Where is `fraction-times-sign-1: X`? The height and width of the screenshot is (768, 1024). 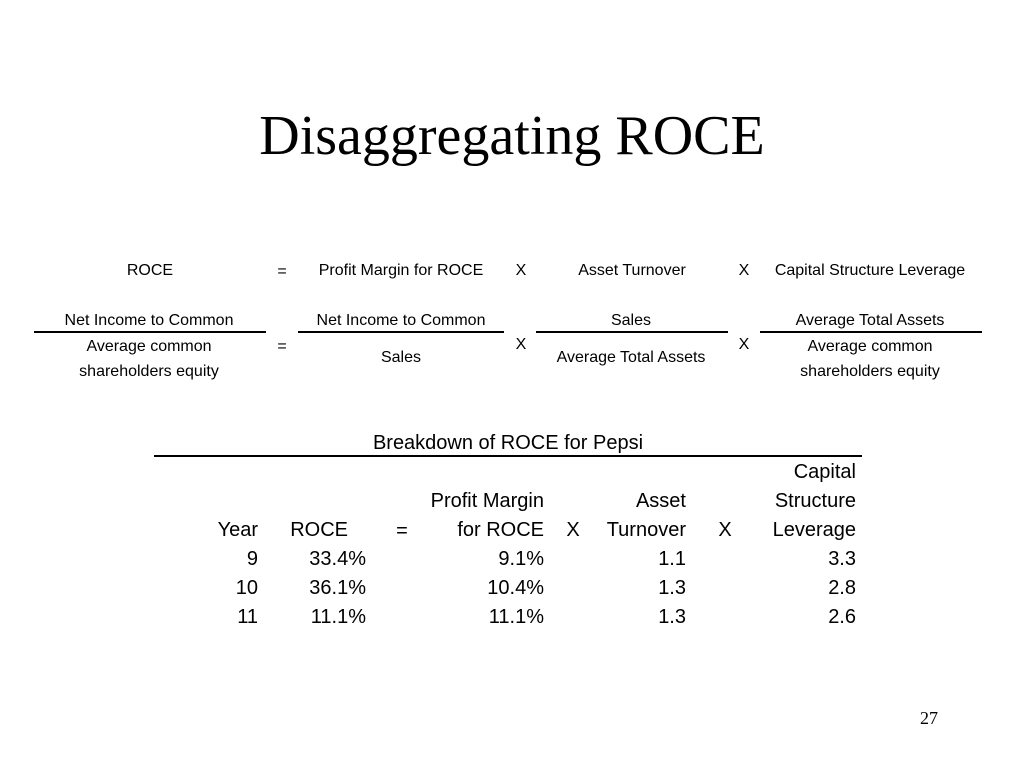
fraction-times-sign-1: X is located at coordinates (521, 344).